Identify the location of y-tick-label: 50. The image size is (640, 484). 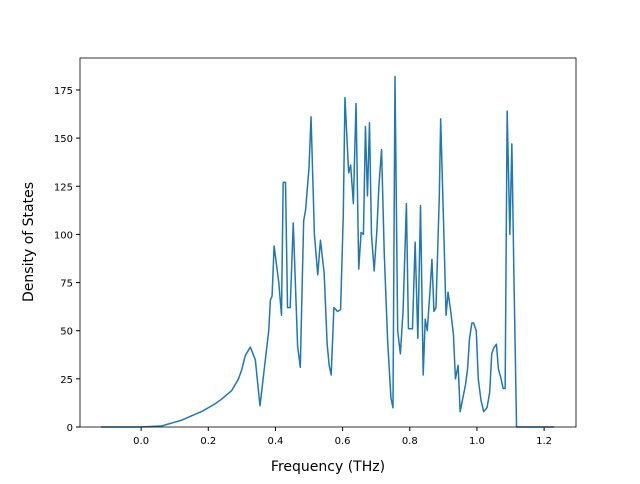
(66, 332).